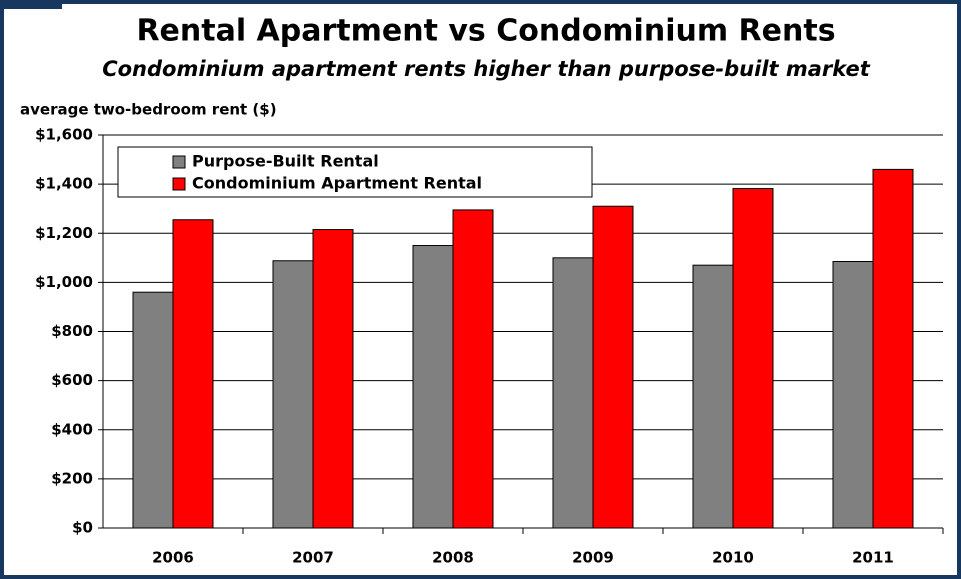 This screenshot has height=579, width=961. Describe the element at coordinates (72, 331) in the screenshot. I see `y-tick-label: $800` at that location.